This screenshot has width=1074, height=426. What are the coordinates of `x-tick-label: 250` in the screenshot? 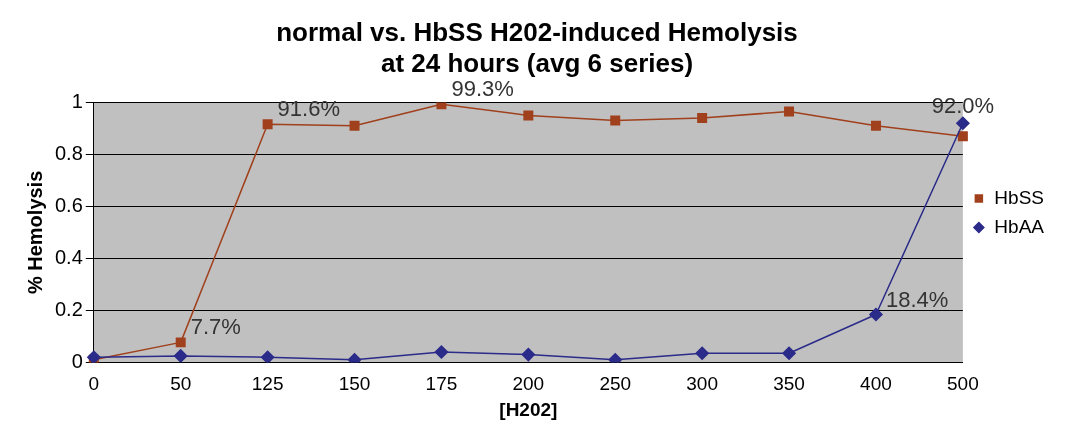 It's located at (615, 384).